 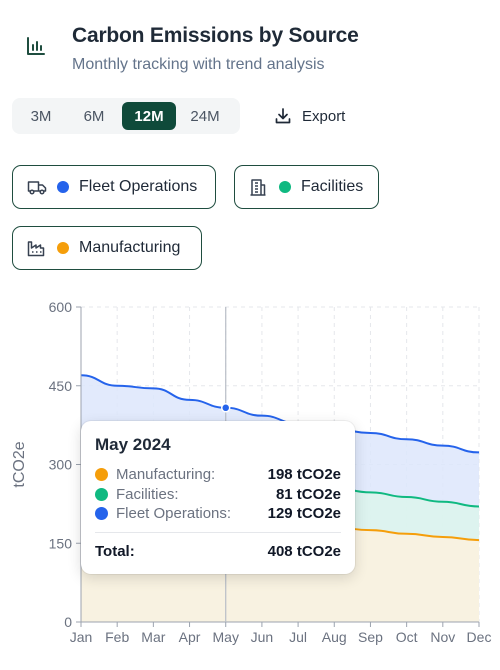 What do you see at coordinates (101, 494) in the screenshot?
I see `facilities-dot` at bounding box center [101, 494].